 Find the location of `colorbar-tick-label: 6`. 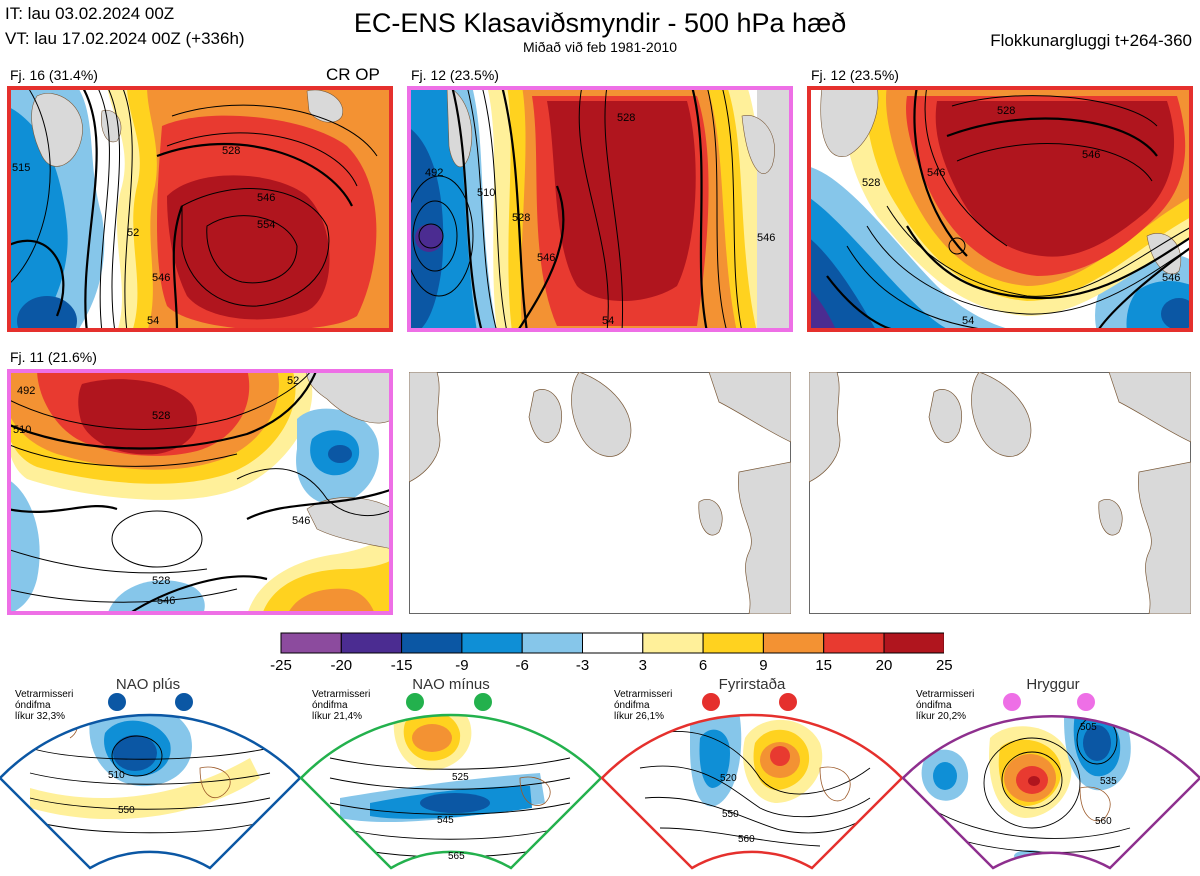

colorbar-tick-label: 6 is located at coordinates (703, 665).